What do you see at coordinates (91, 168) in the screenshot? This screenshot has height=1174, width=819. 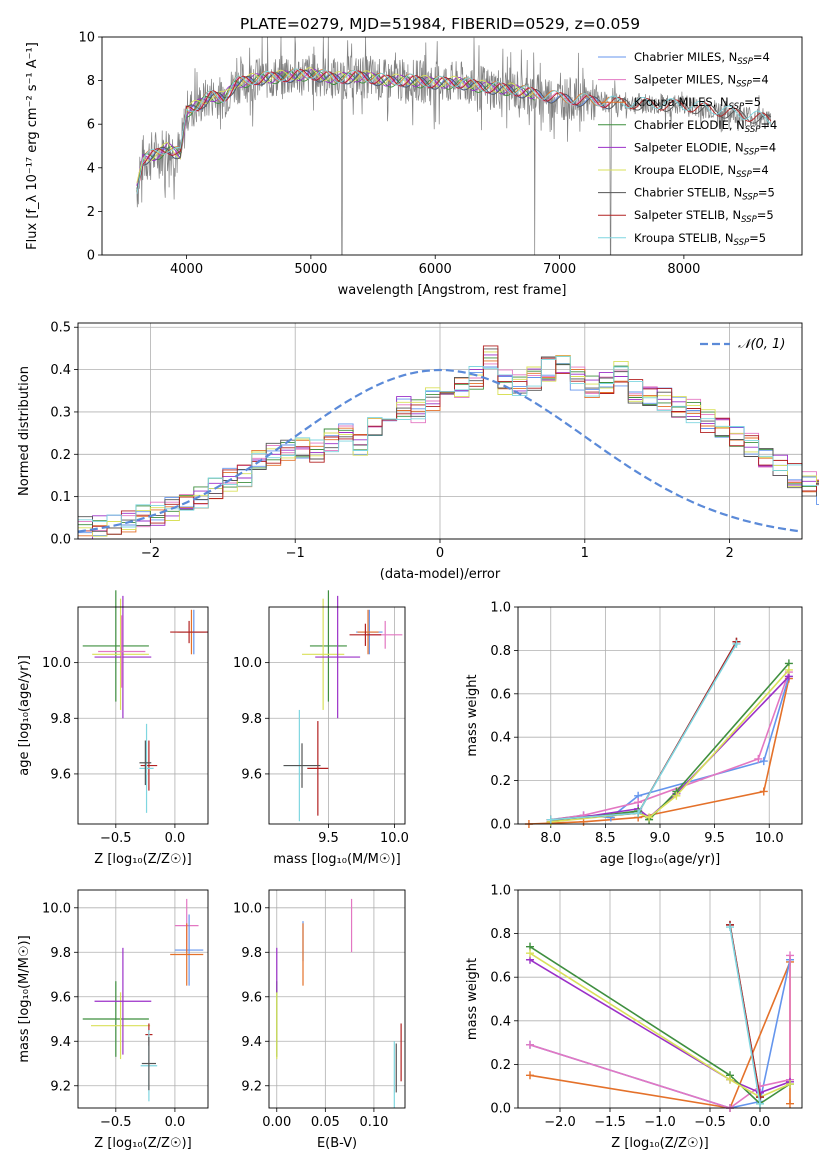 I see `tick-label-y: 4` at bounding box center [91, 168].